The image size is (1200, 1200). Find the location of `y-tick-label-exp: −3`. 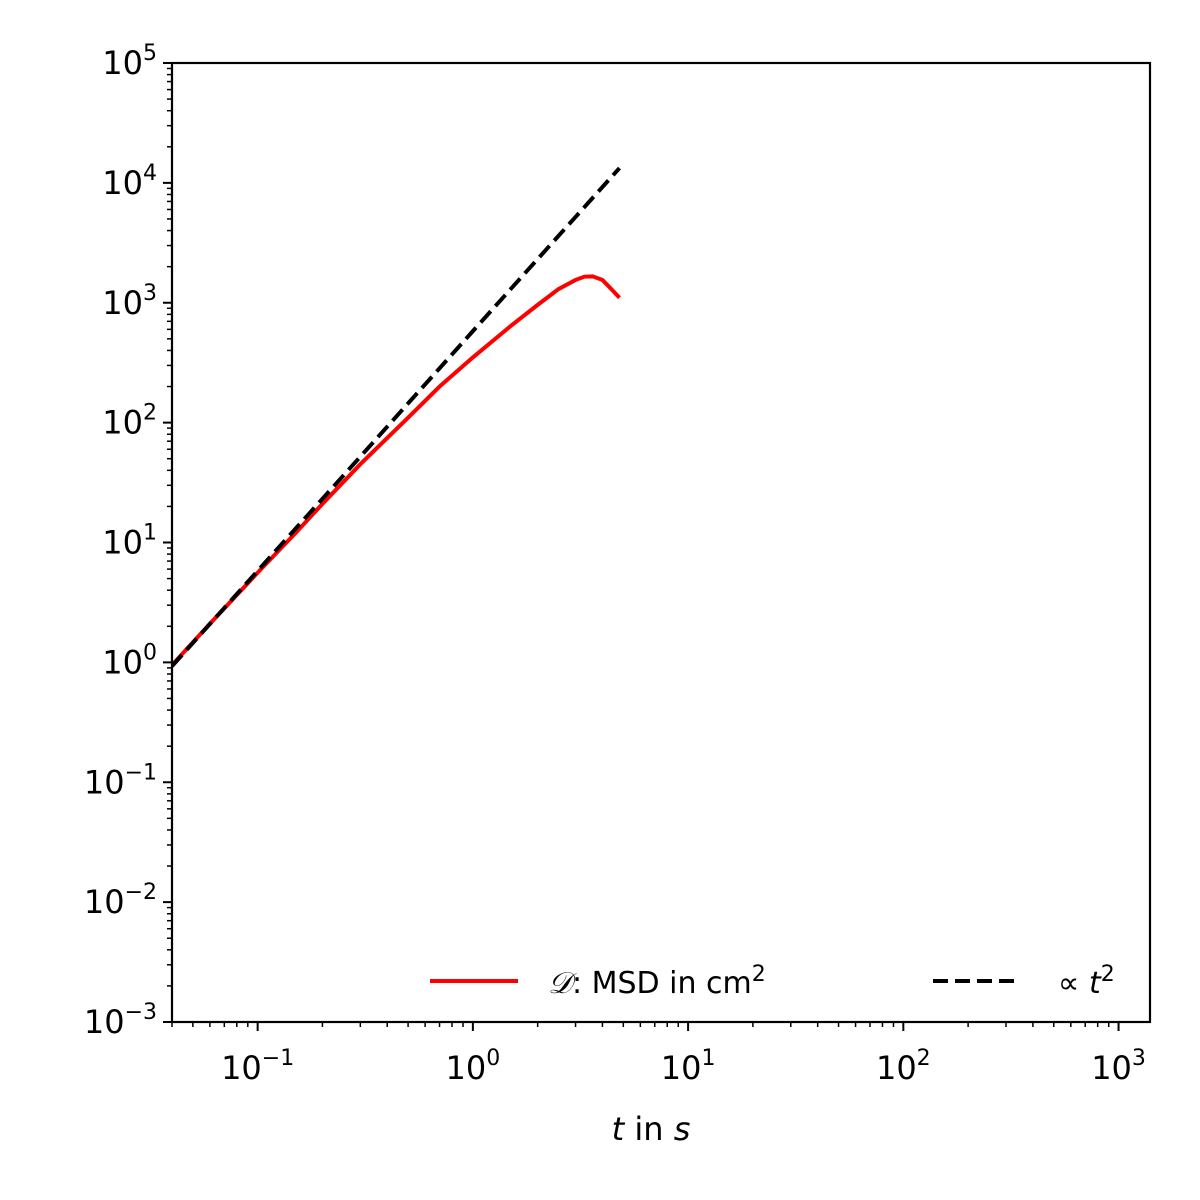

y-tick-label-exp: −3 is located at coordinates (141, 1012).